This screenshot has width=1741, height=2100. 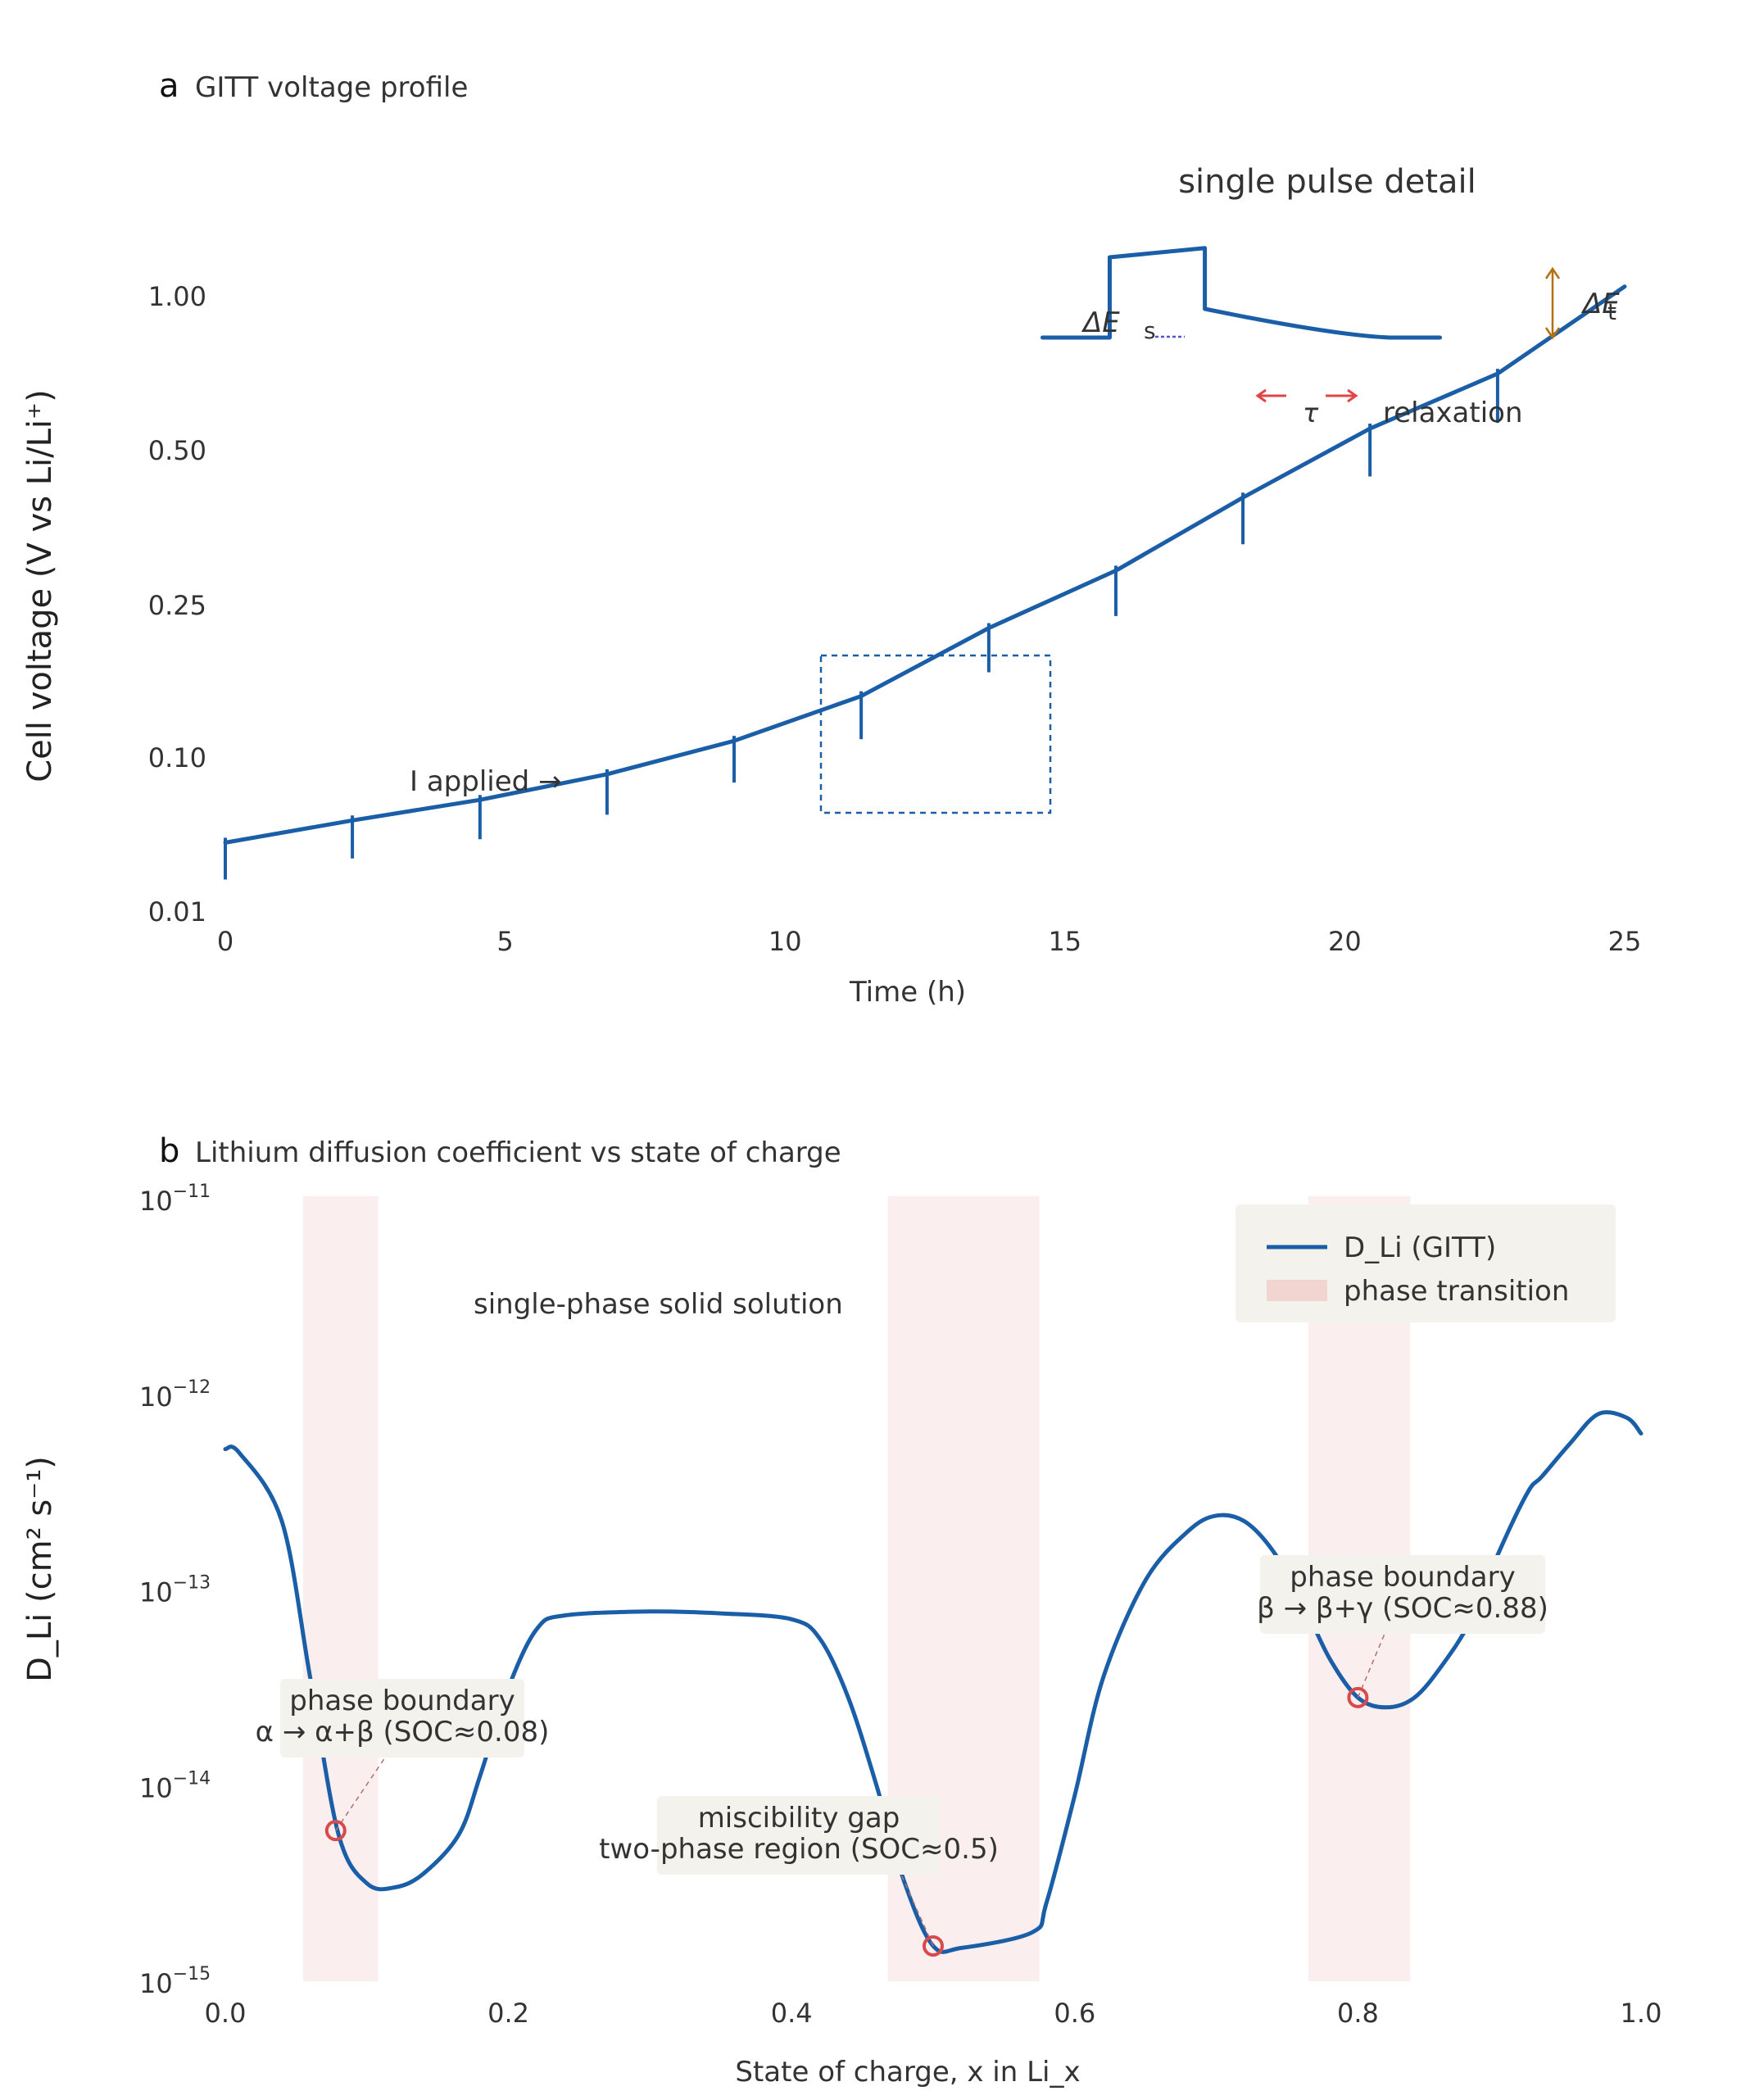 I want to click on panel-a-title: GITT voltage profile, so click(x=331, y=87).